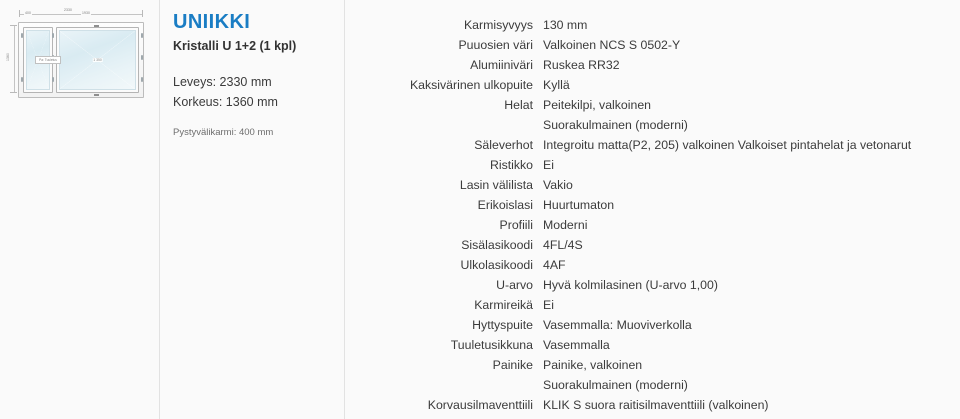  What do you see at coordinates (491, 345) in the screenshot?
I see `spec-label: Tuuletusikkuna` at bounding box center [491, 345].